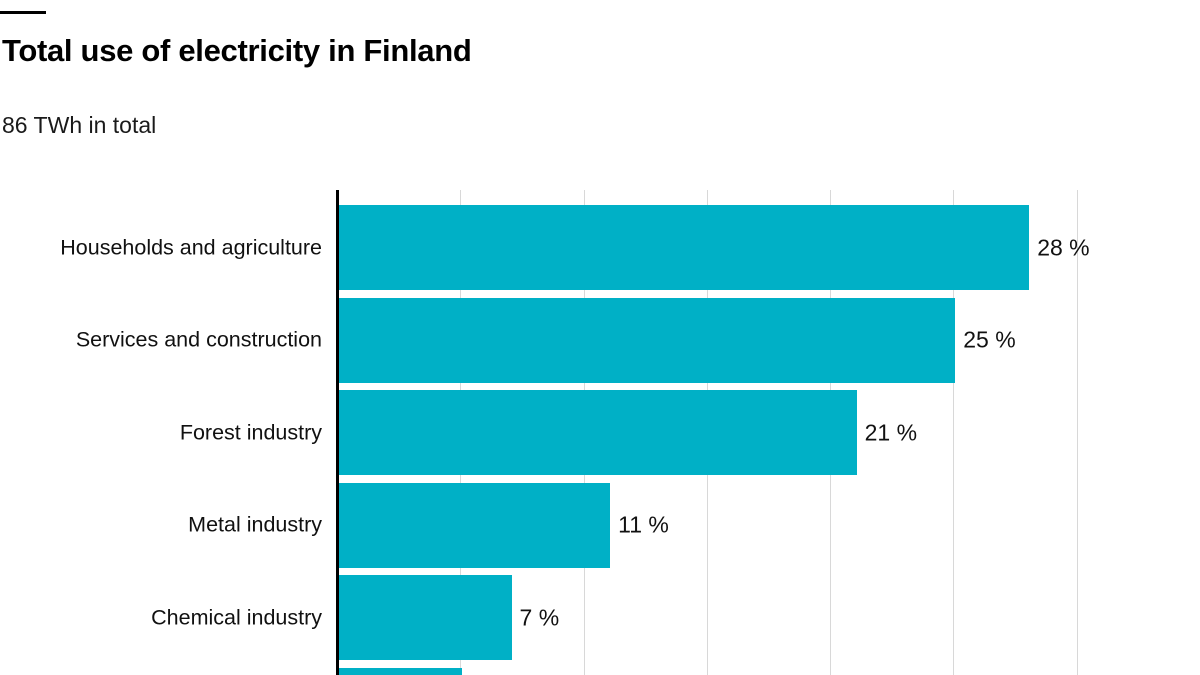  What do you see at coordinates (891, 432) in the screenshot?
I see `value-label: 21 %` at bounding box center [891, 432].